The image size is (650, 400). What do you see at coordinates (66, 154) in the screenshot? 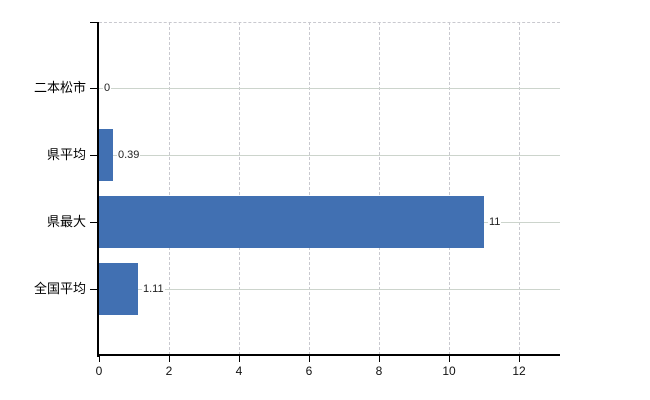
I see `category-label: 県平均` at bounding box center [66, 154].